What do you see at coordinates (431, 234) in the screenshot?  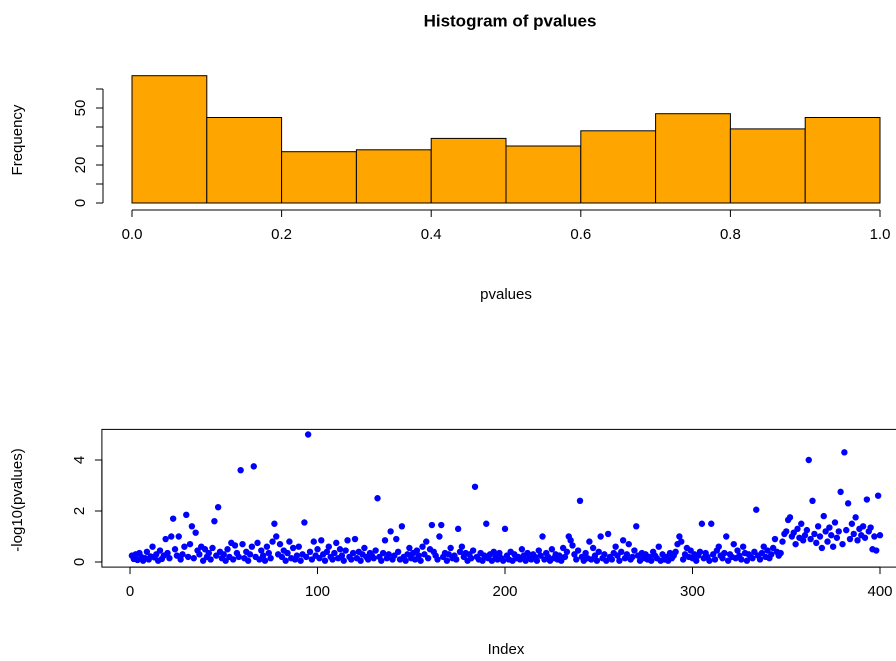 I see `x-tick-label: 0.4` at bounding box center [431, 234].